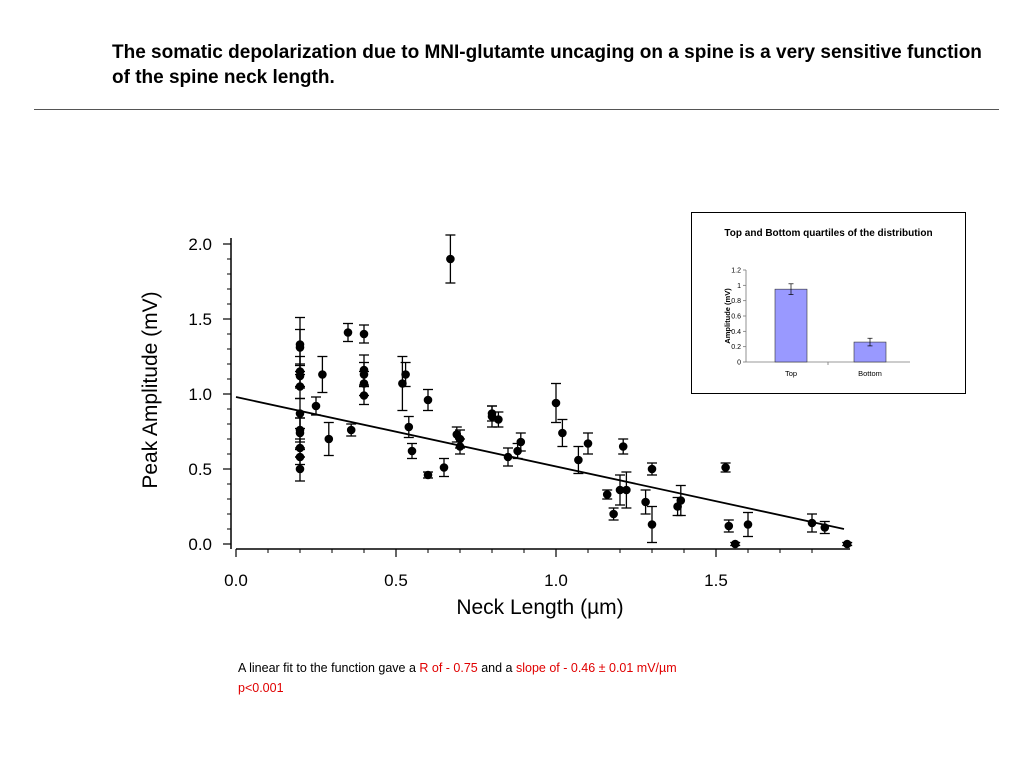 The image size is (1024, 768). Describe the element at coordinates (200, 544) in the screenshot. I see `y-tick-label: 0.0` at that location.